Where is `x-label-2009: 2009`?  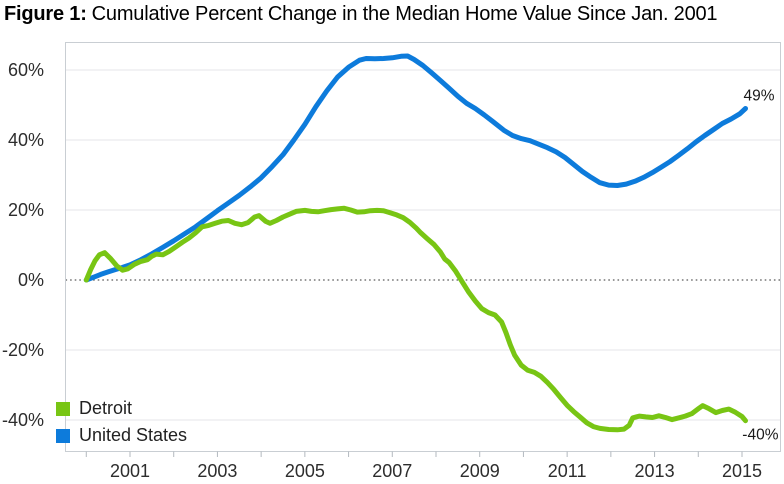
x-label-2009: 2009 is located at coordinates (480, 471).